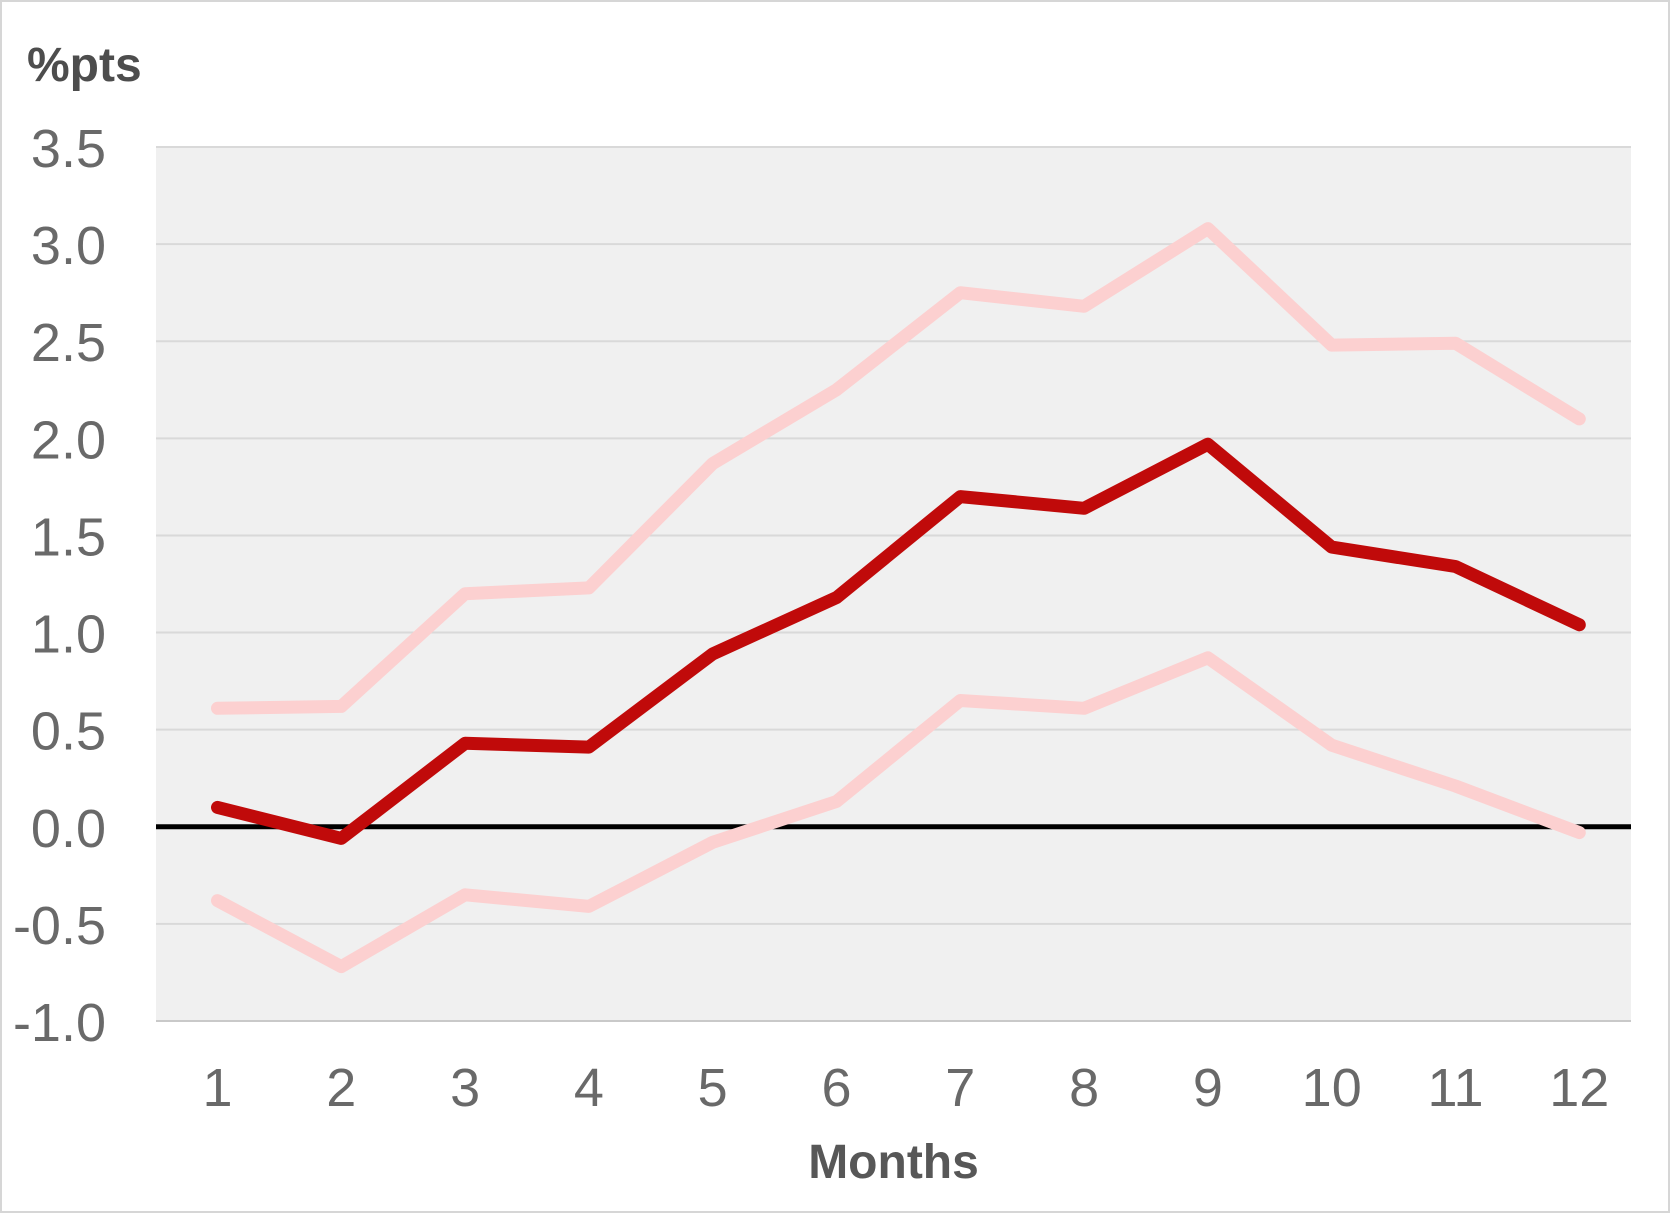 The height and width of the screenshot is (1213, 1670). Describe the element at coordinates (960, 1088) in the screenshot. I see `x-tick-label: 7` at that location.